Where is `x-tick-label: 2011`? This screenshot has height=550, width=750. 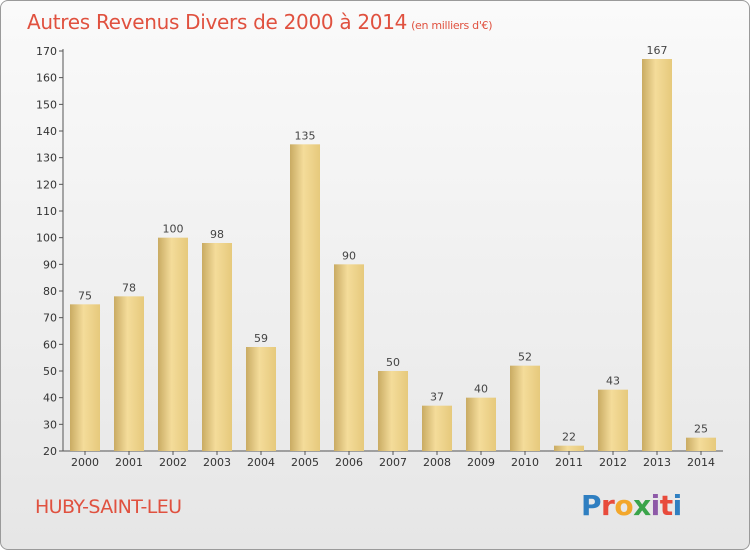
x-tick-label: 2011 is located at coordinates (569, 462).